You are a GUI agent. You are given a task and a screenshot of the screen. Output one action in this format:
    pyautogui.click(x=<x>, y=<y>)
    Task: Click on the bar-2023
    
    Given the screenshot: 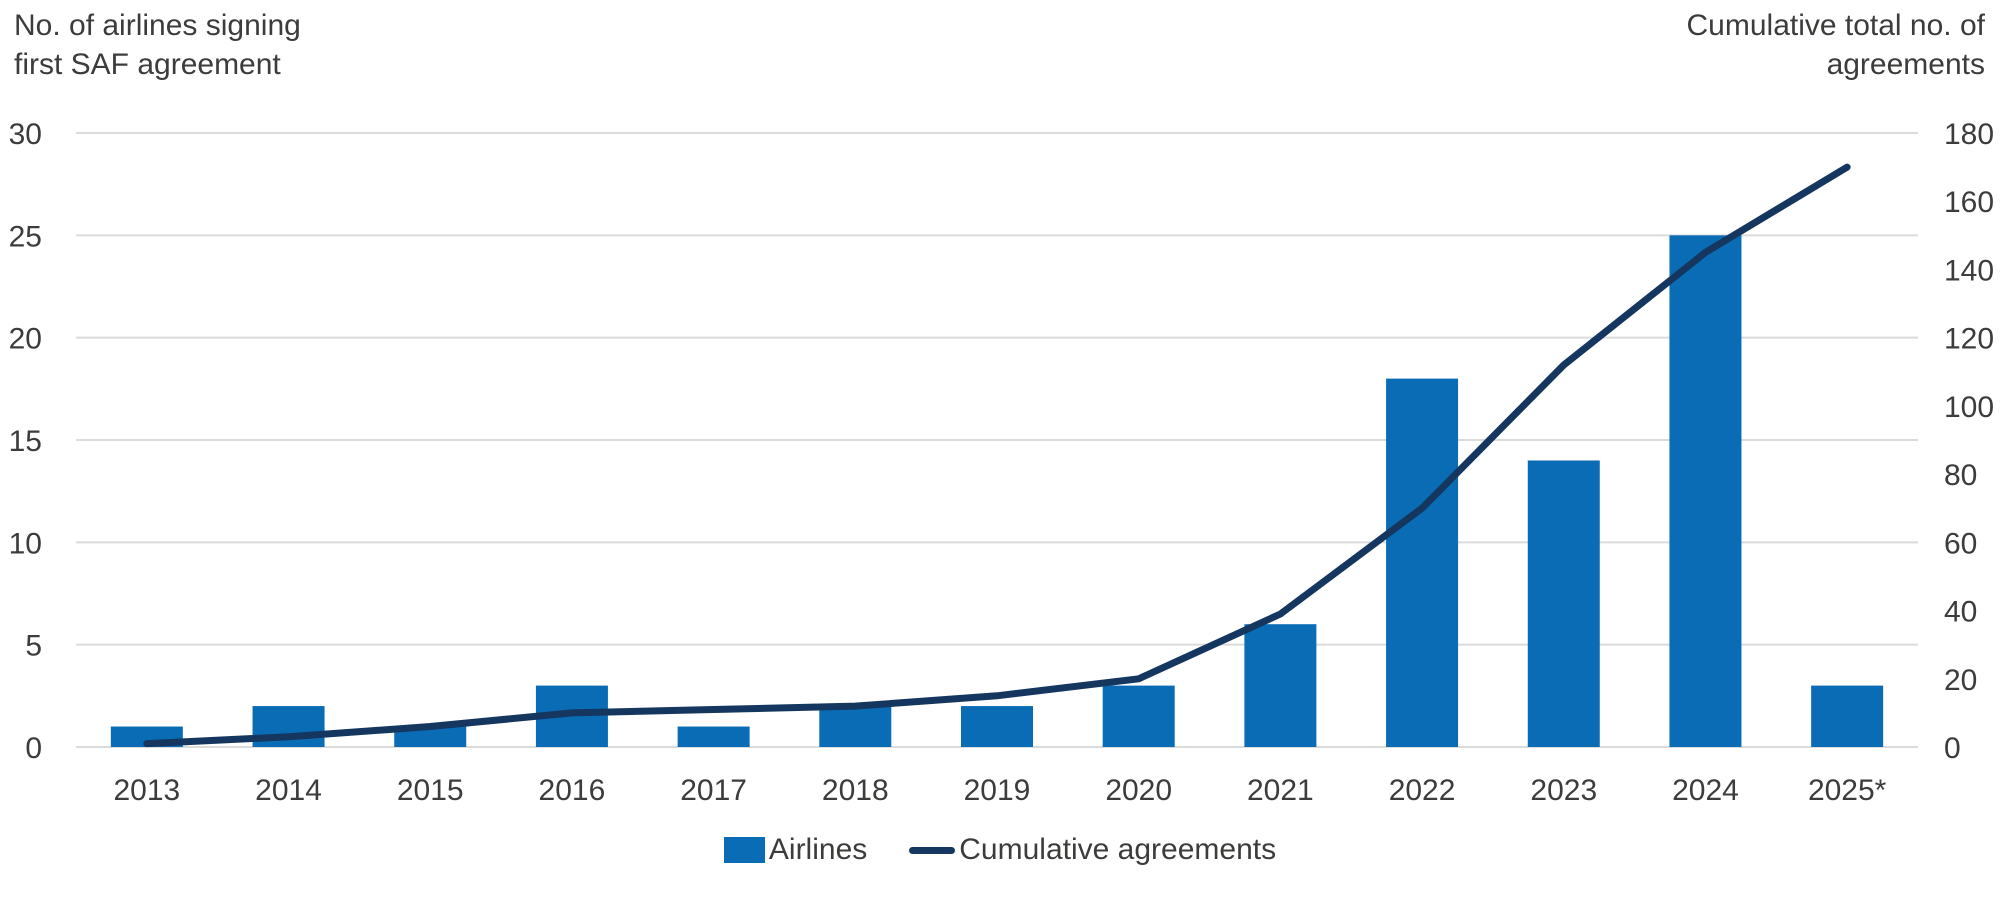 What is the action you would take?
    pyautogui.click(x=1563, y=603)
    